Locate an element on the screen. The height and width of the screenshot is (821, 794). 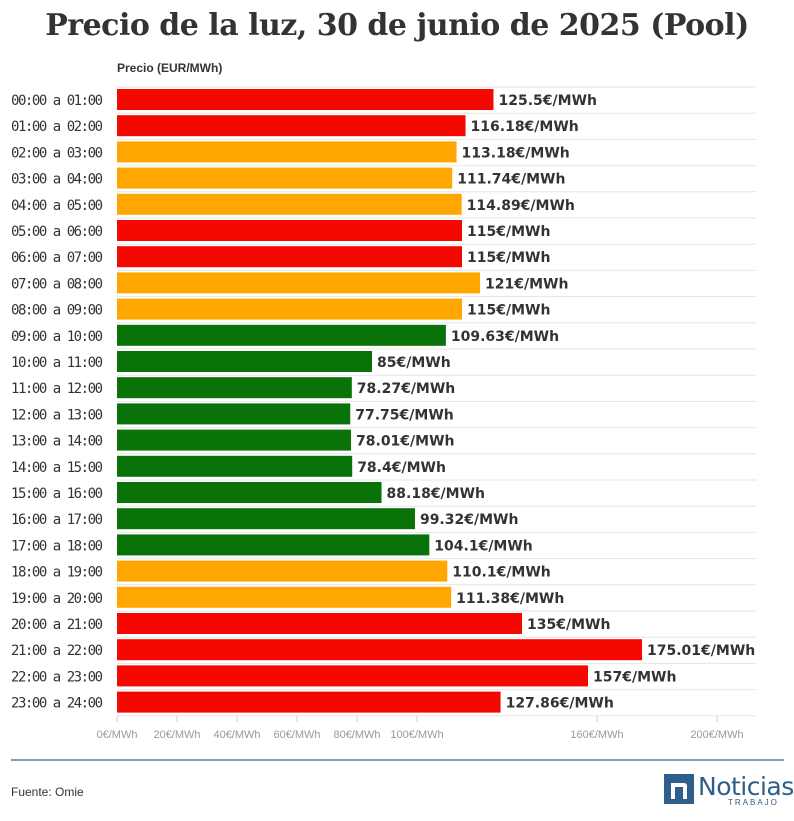
category-label: 06:00 a 07:00 is located at coordinates (57, 258).